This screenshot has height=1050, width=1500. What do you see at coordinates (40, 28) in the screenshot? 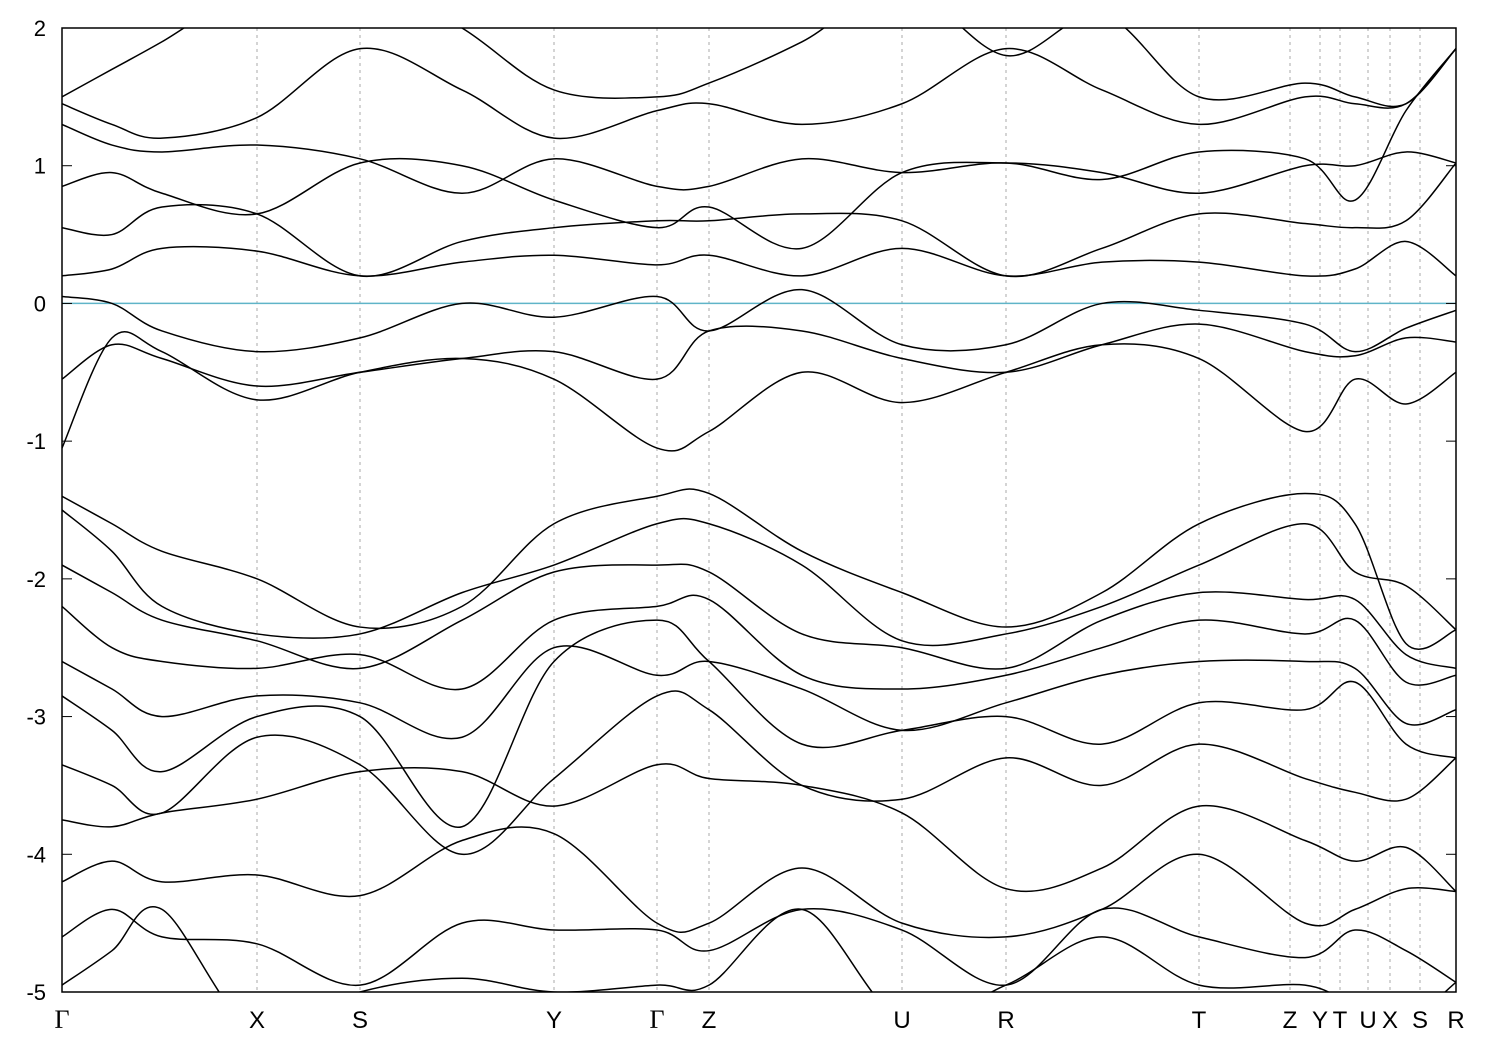
I see `y-tick-label: 2` at bounding box center [40, 28].